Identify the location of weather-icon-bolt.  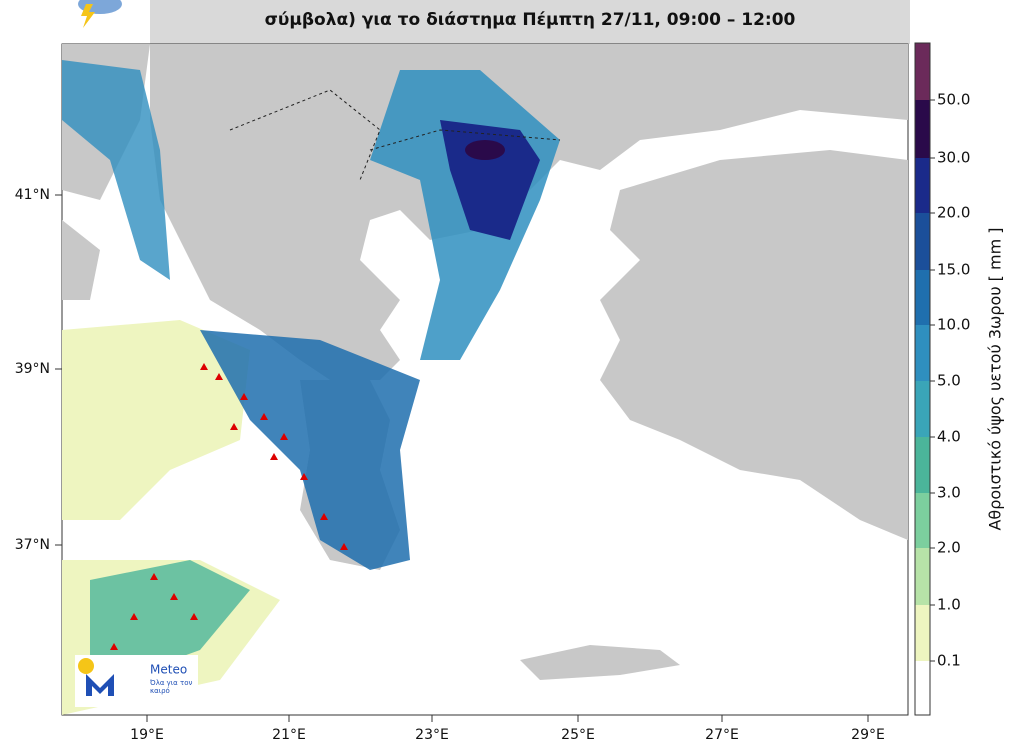
(88, 16).